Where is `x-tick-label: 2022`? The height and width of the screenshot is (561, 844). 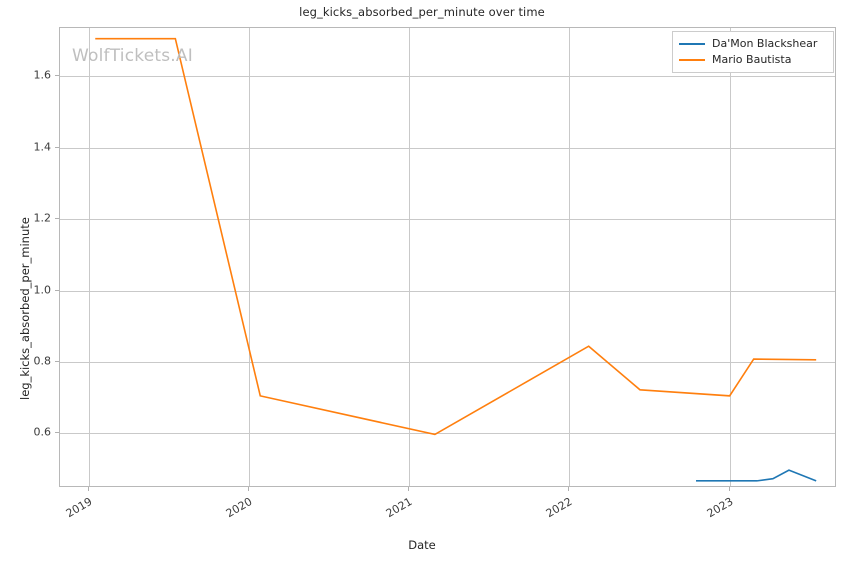
x-tick-label: 2022 is located at coordinates (559, 508).